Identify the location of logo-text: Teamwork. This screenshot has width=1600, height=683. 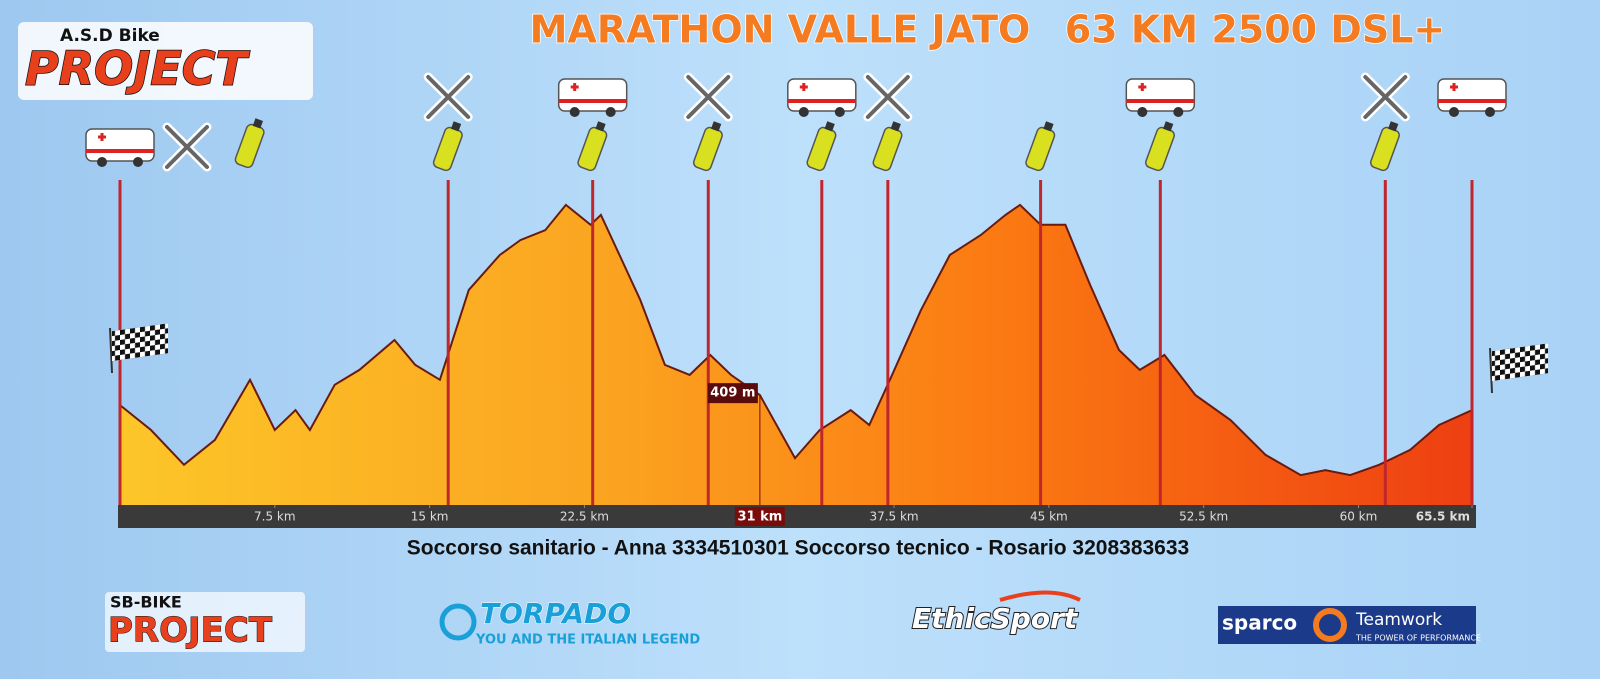
(1398, 620).